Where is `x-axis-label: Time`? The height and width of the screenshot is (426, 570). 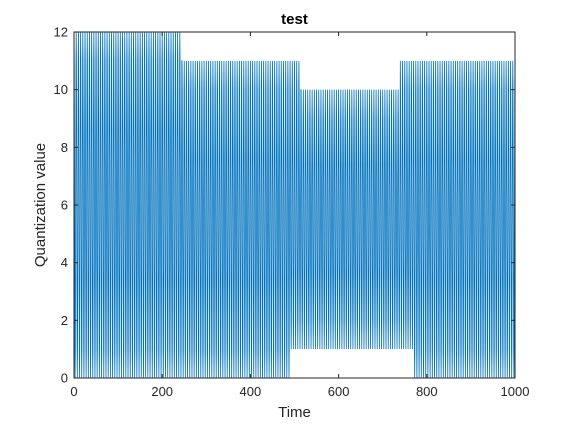
x-axis-label: Time is located at coordinates (294, 412).